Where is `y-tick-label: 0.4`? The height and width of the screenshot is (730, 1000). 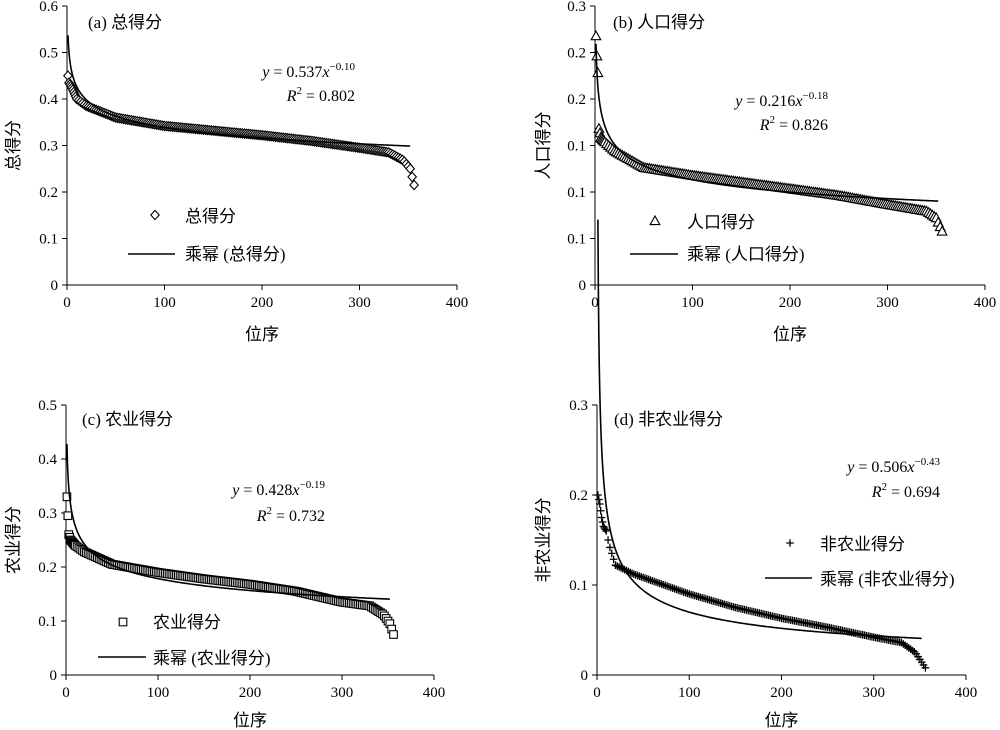
y-tick-label: 0.4 is located at coordinates (48, 100).